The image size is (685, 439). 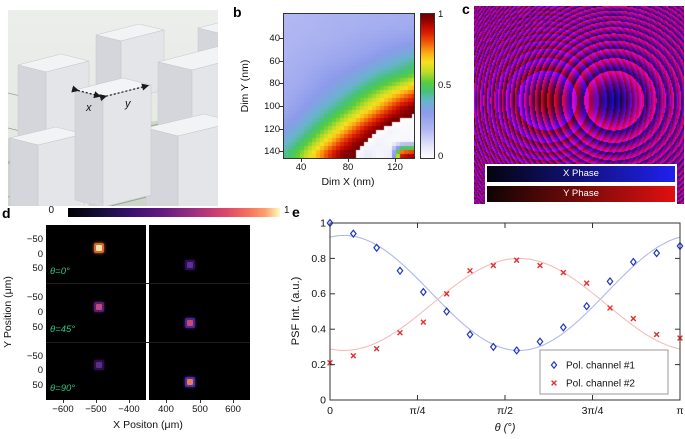 What do you see at coordinates (287, 210) in the screenshot?
I see `d-cbar-max: 1` at bounding box center [287, 210].